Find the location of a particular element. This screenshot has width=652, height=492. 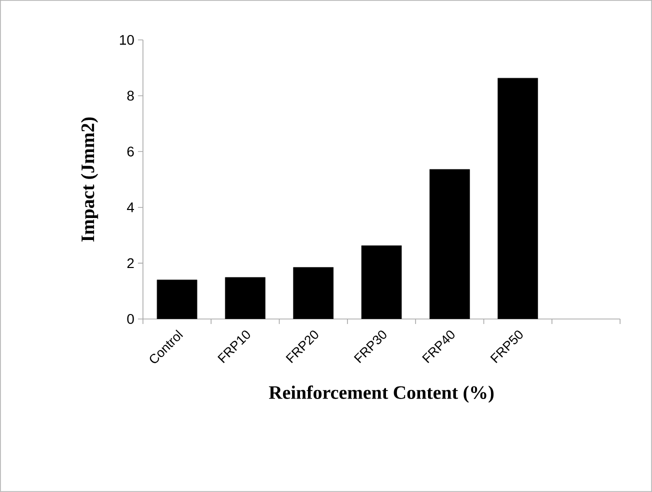

y-tick-label: 6 is located at coordinates (130, 151).